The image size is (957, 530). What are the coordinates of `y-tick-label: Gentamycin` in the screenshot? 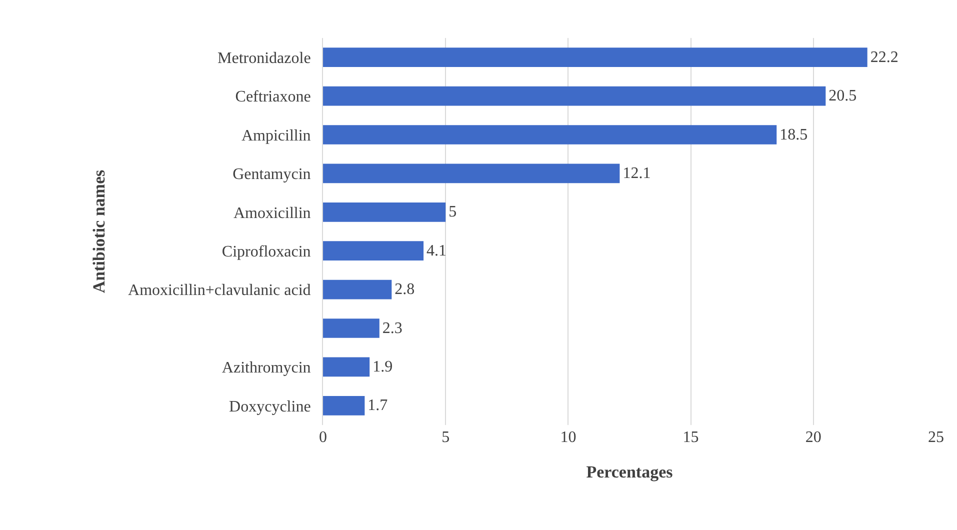 It's located at (271, 175).